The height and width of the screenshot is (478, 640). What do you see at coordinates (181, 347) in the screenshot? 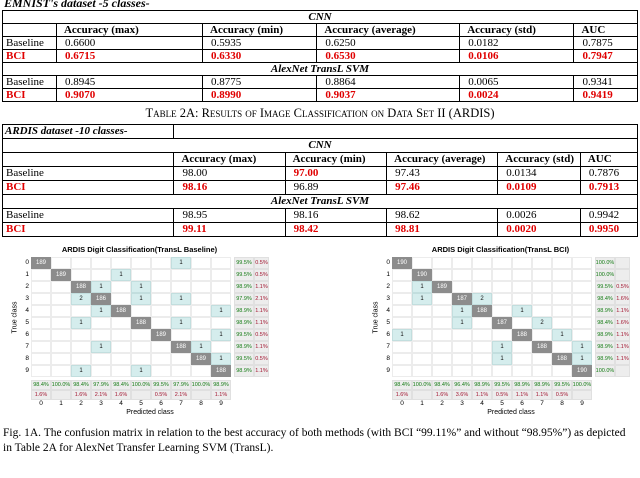
I see `diagonal-cell: 188` at bounding box center [181, 347].